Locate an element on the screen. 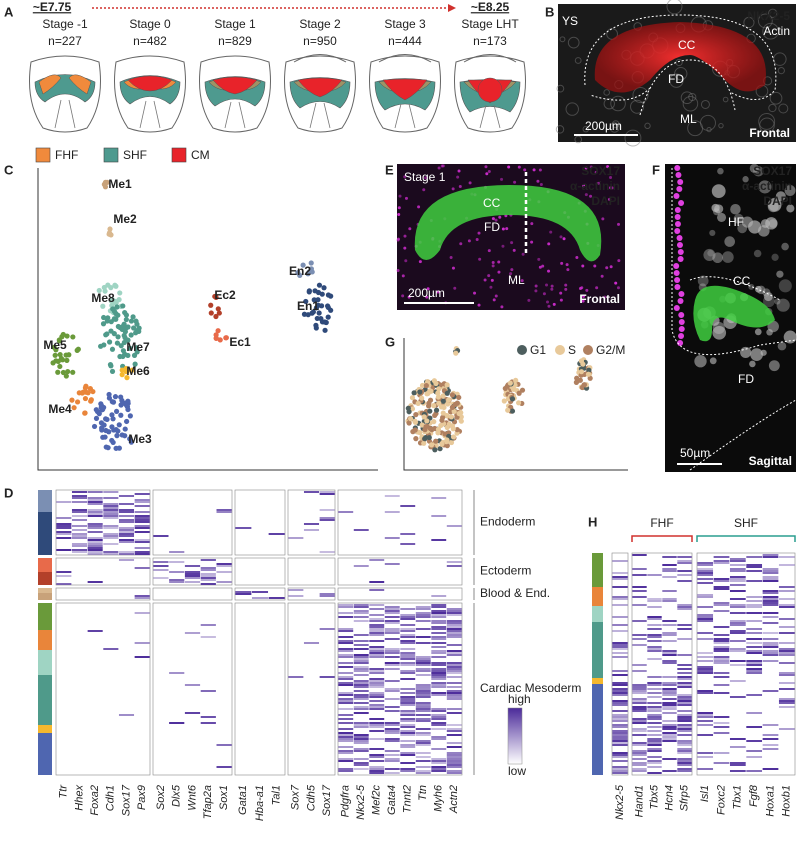  gene-label: Myh6 is located at coordinates (439, 798).